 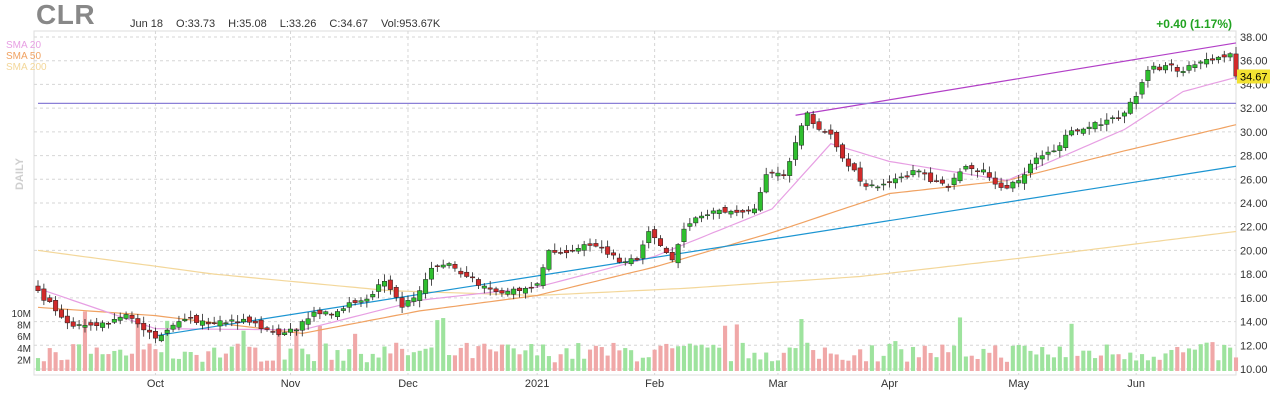 What do you see at coordinates (1254, 370) in the screenshot?
I see `y-tick-label: 10.00` at bounding box center [1254, 370].